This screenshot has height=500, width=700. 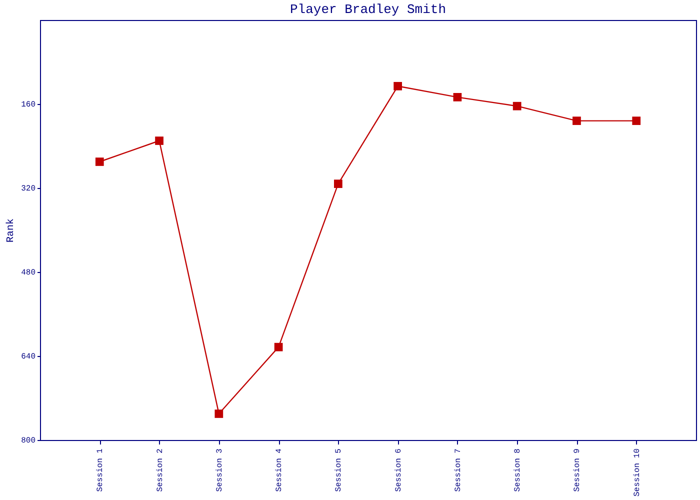 I want to click on y-tick-label: 800, so click(x=28, y=441).